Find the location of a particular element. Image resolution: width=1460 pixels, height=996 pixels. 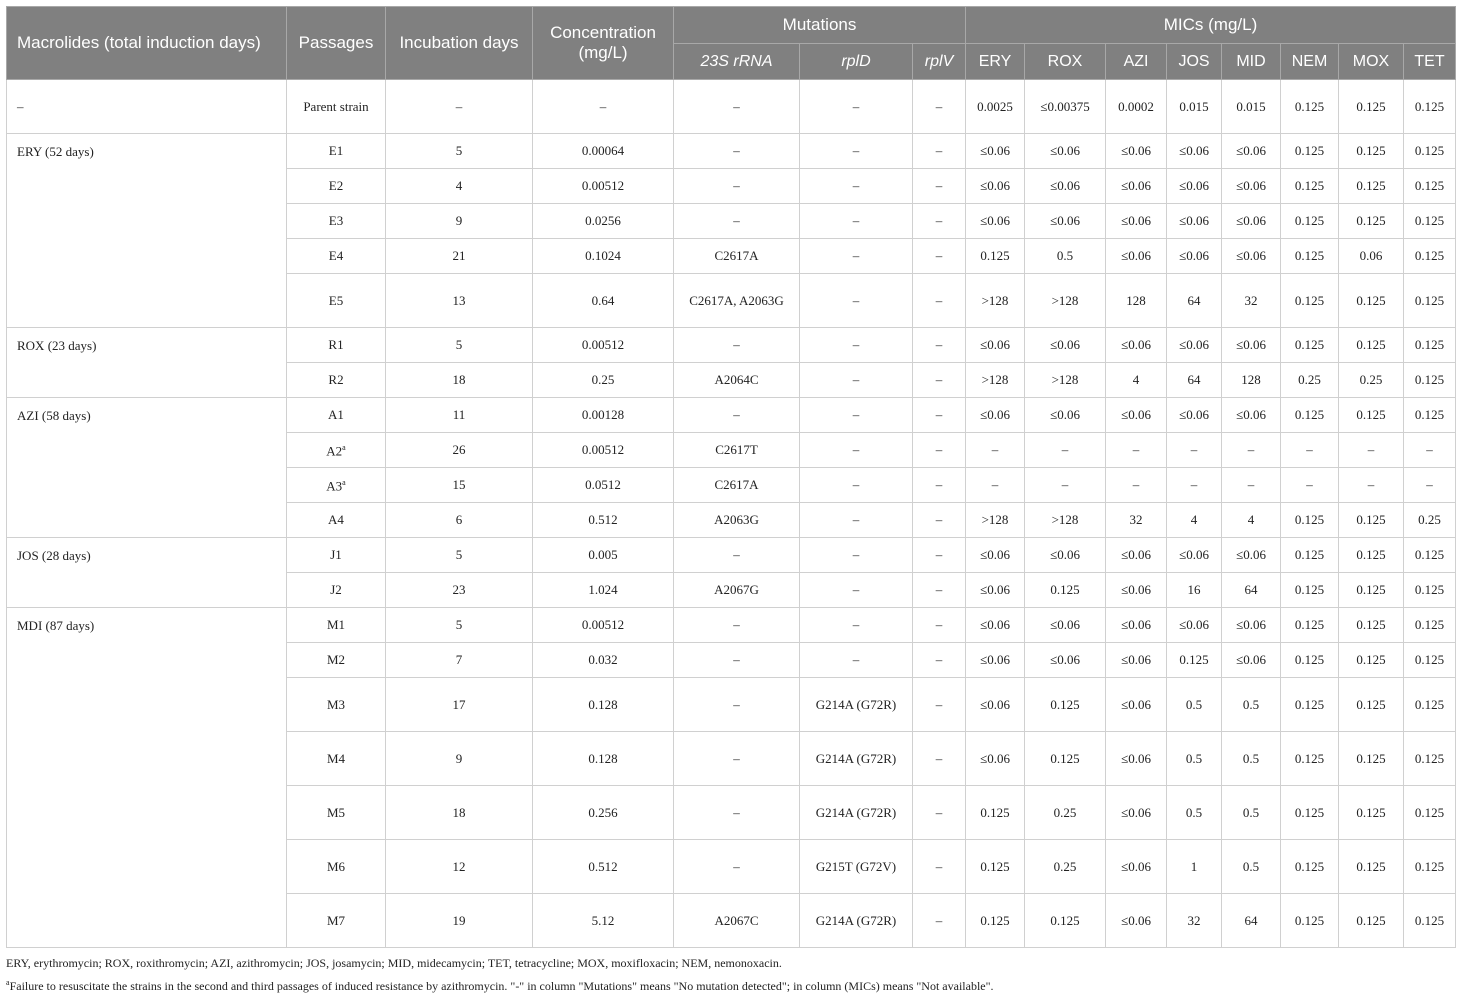

conc-cell: 1.024 is located at coordinates (603, 590).